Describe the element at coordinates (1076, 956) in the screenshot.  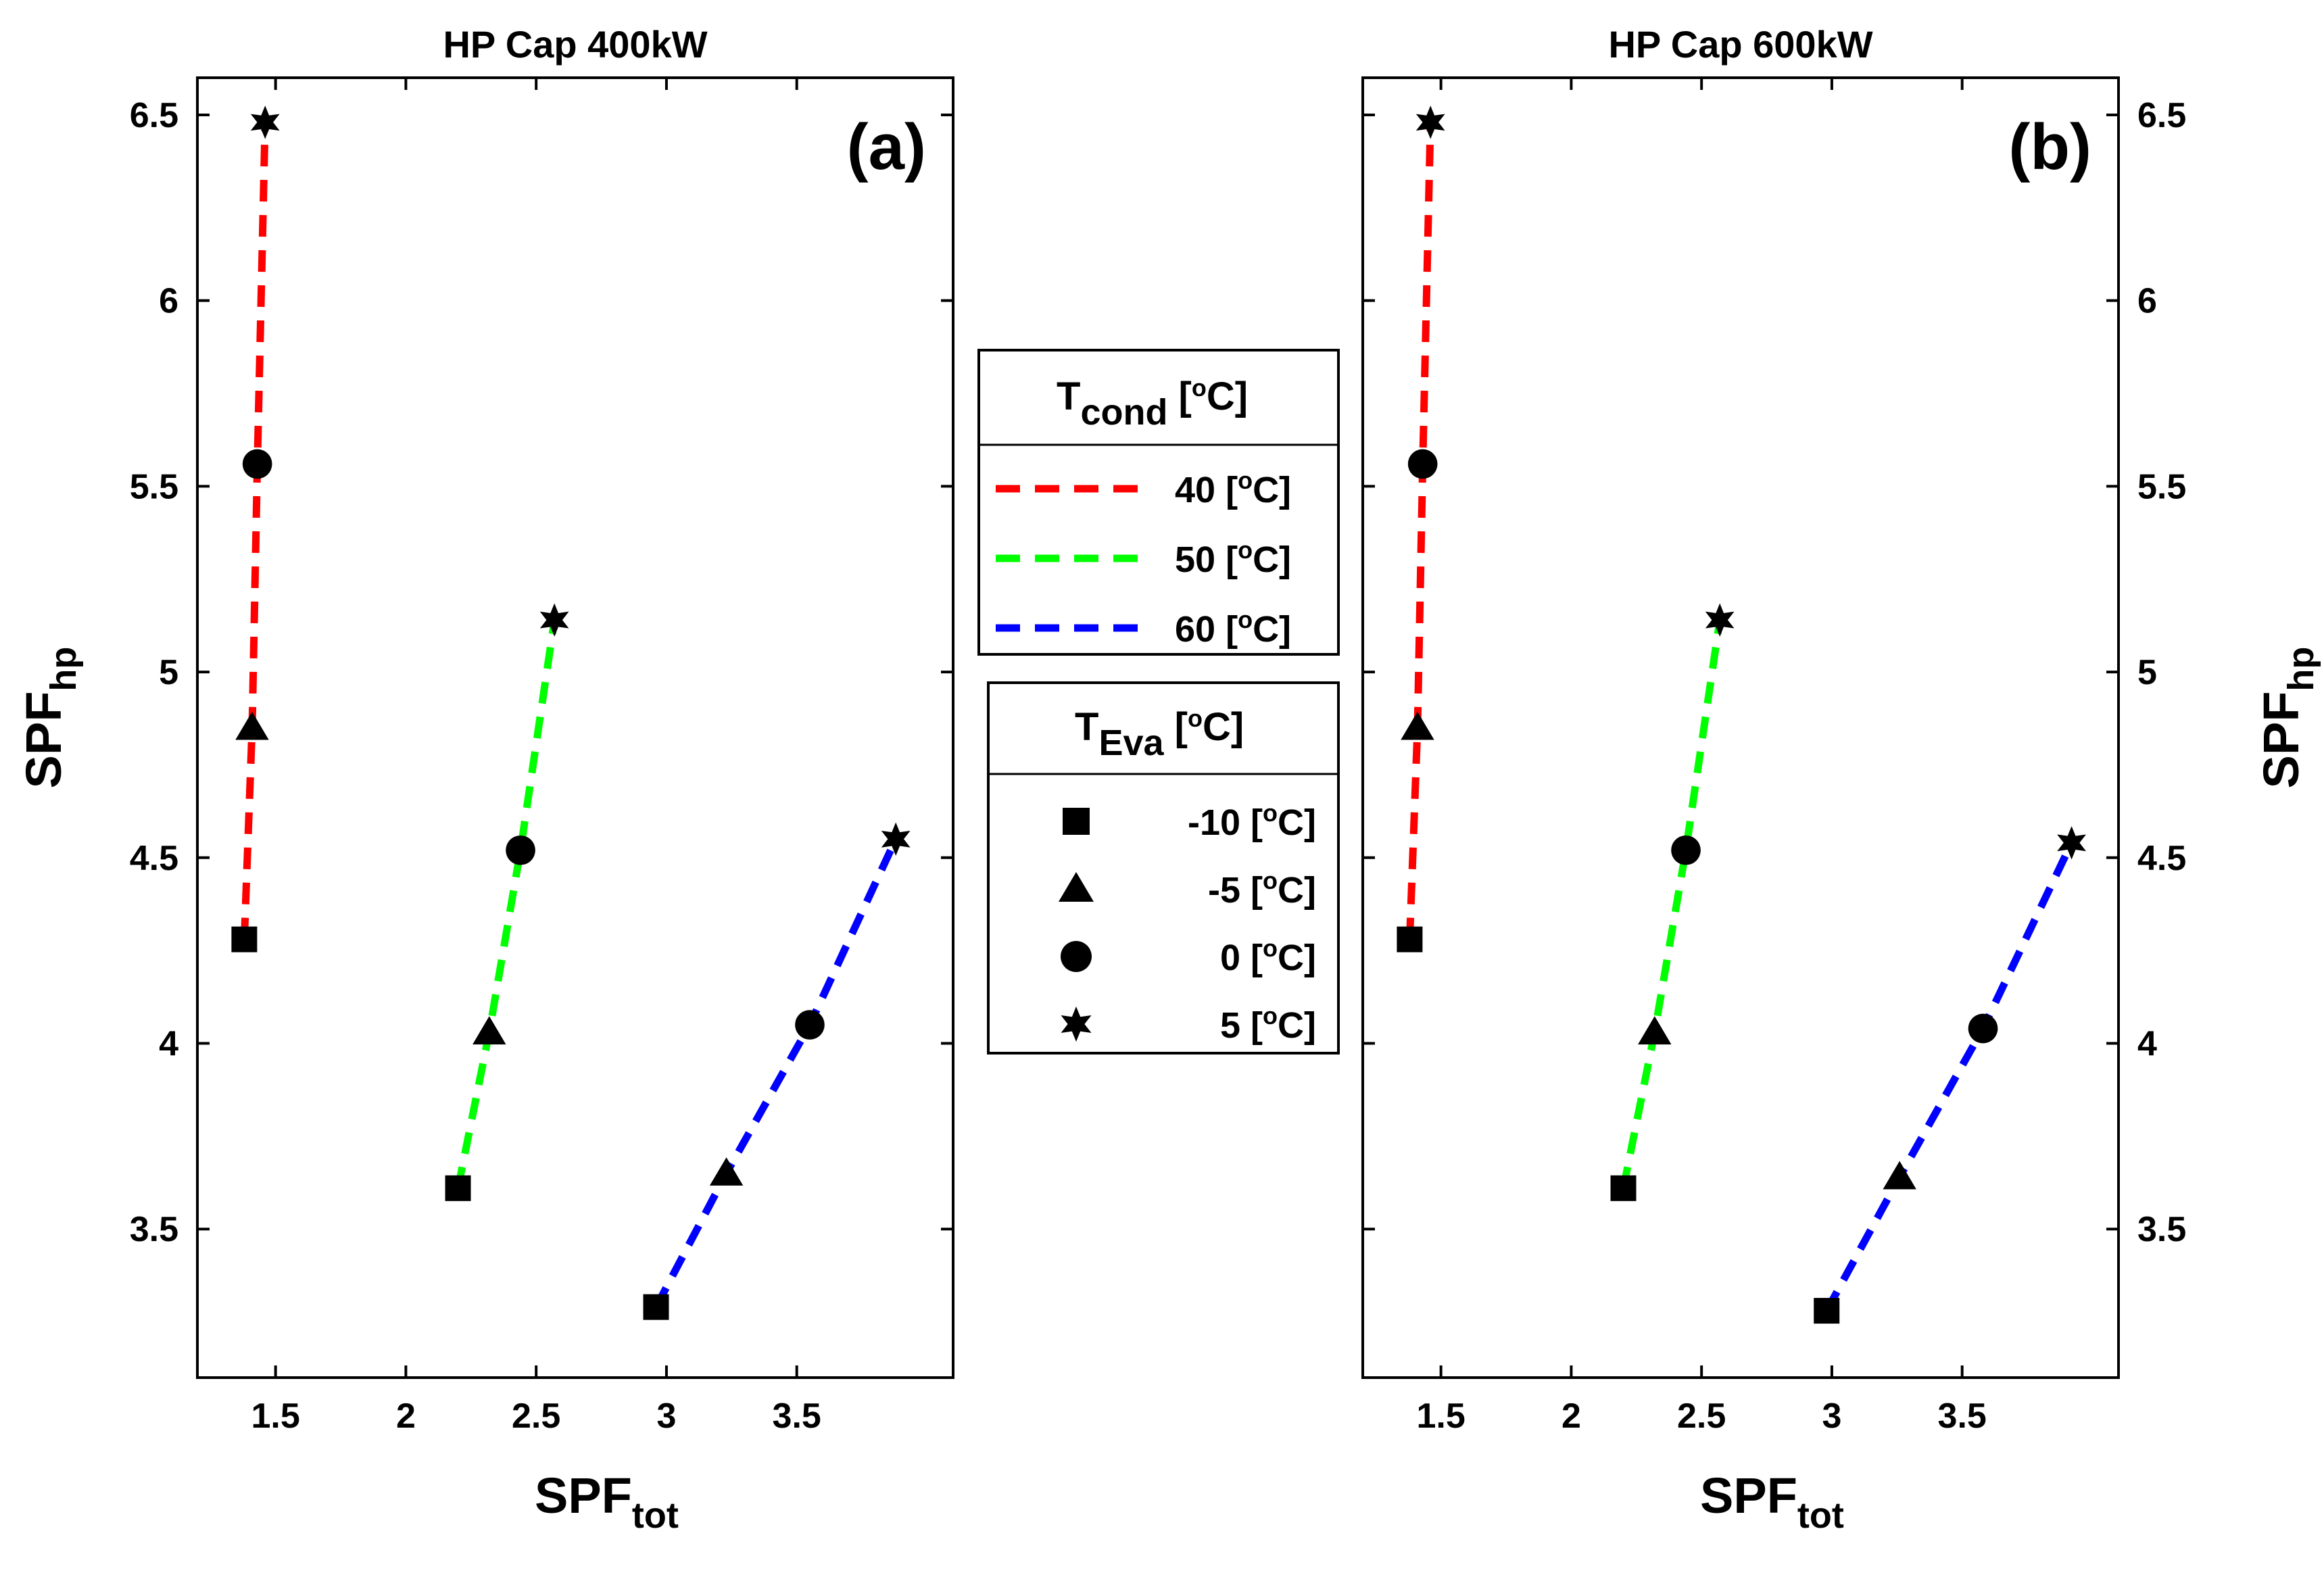
I see `legend-marker-circle` at that location.